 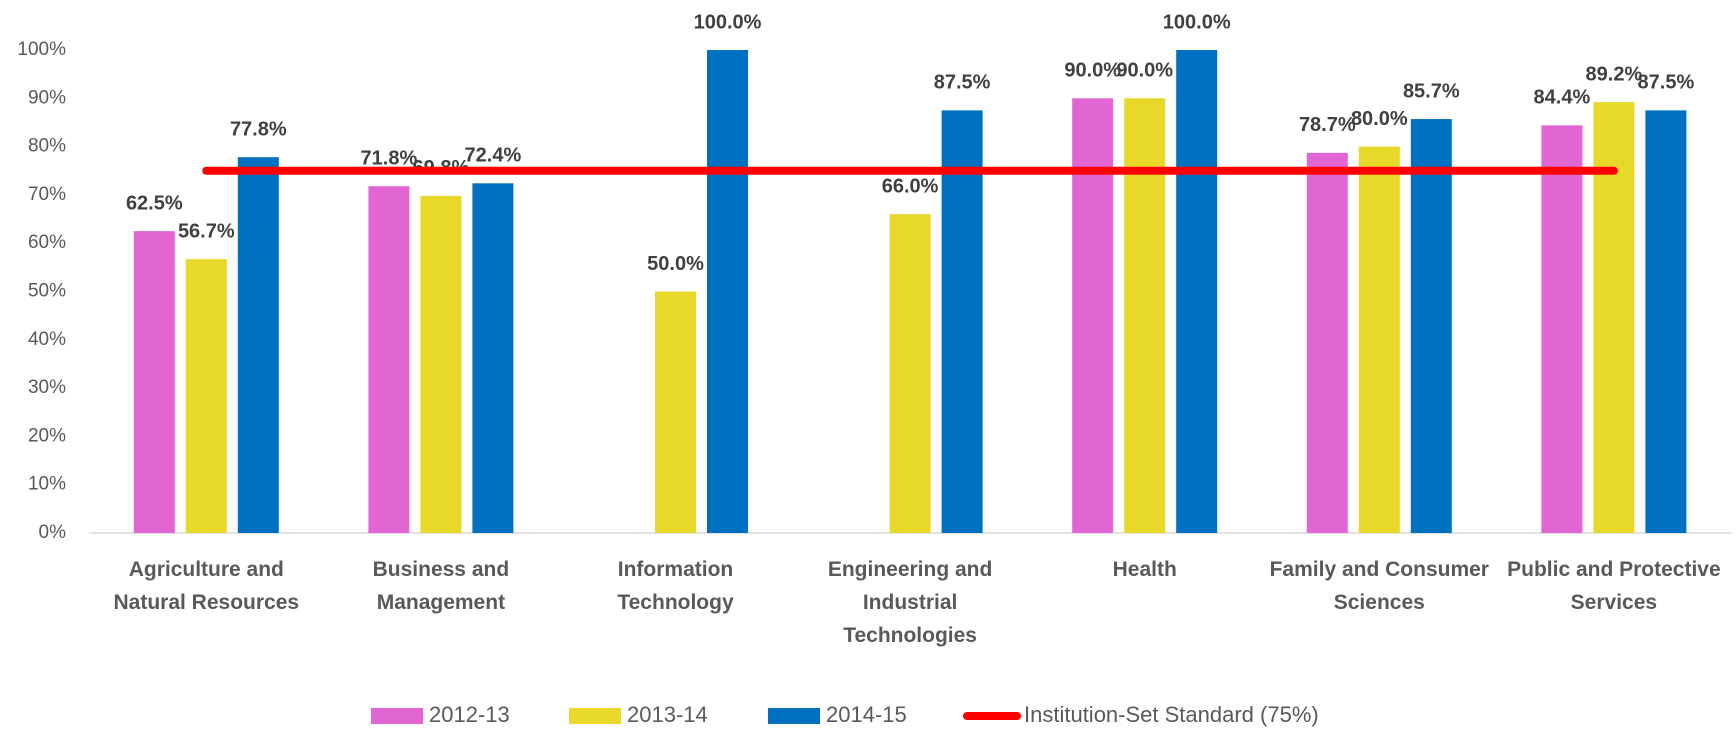 I want to click on x-tick-label: Family and Consumer Sciences, so click(x=1379, y=586).